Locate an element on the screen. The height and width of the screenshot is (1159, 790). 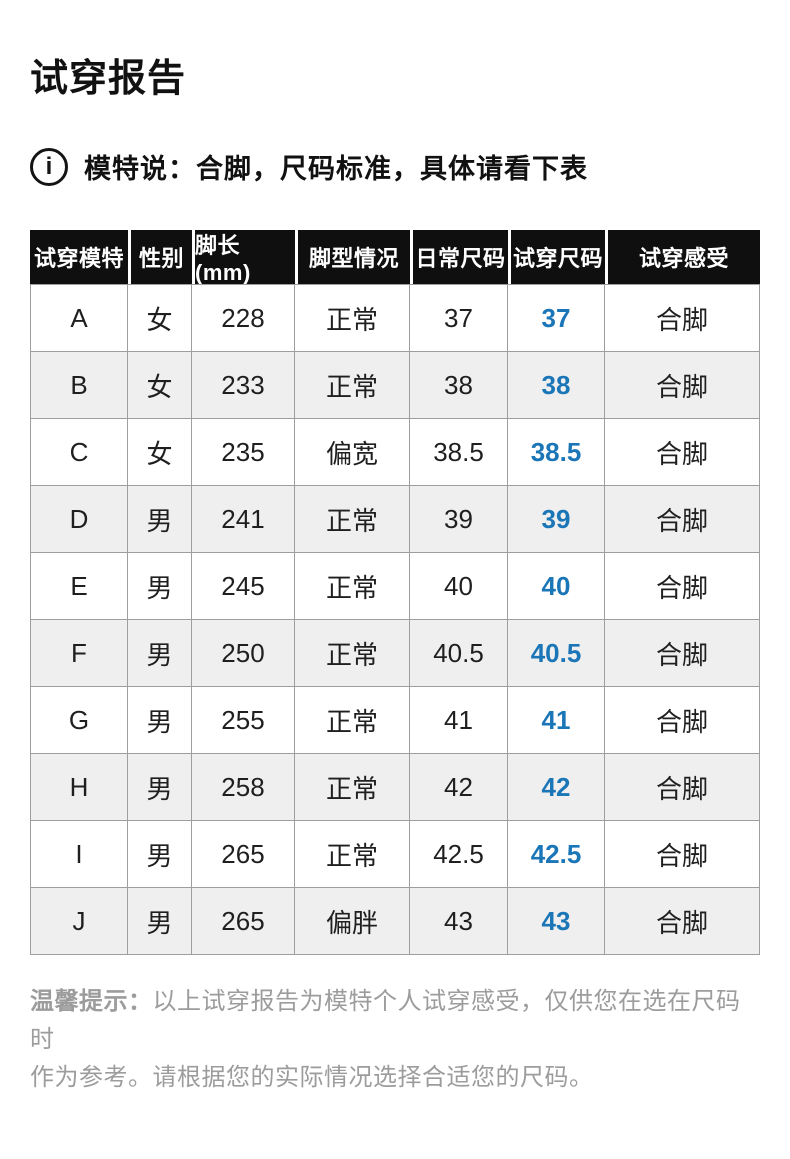
warm-tip-line1: 以上试穿报告为模特个人试穿感受，仅供您在选在尺码时 is located at coordinates (385, 1020).